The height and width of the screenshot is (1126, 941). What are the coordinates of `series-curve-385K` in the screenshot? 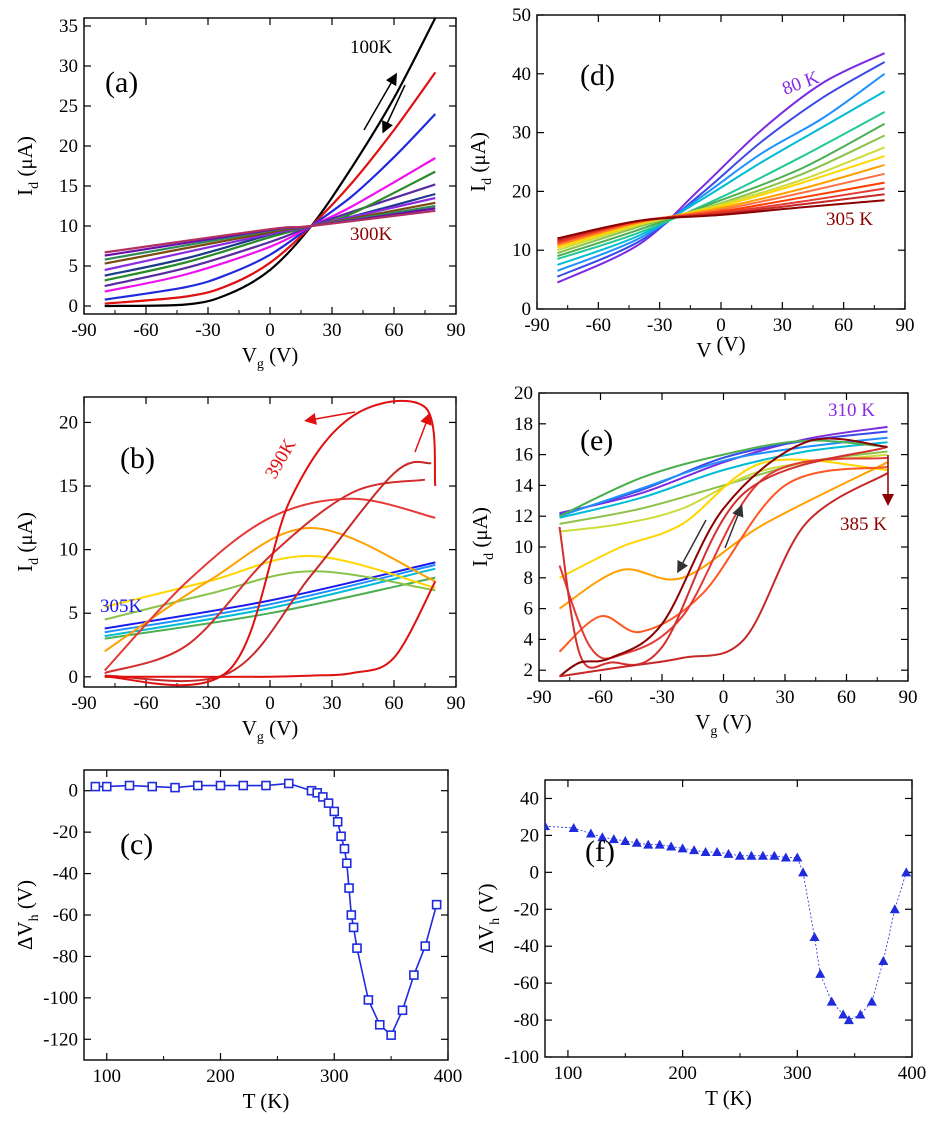 It's located at (723, 557).